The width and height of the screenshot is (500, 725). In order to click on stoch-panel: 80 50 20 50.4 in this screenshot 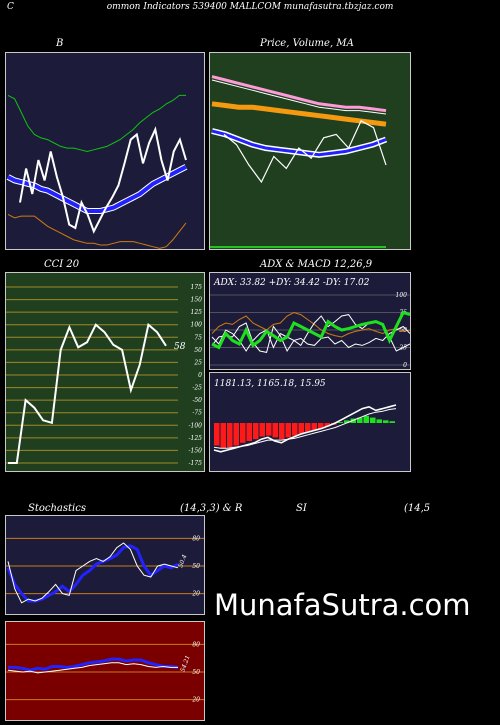, I will do `click(105, 565)`.